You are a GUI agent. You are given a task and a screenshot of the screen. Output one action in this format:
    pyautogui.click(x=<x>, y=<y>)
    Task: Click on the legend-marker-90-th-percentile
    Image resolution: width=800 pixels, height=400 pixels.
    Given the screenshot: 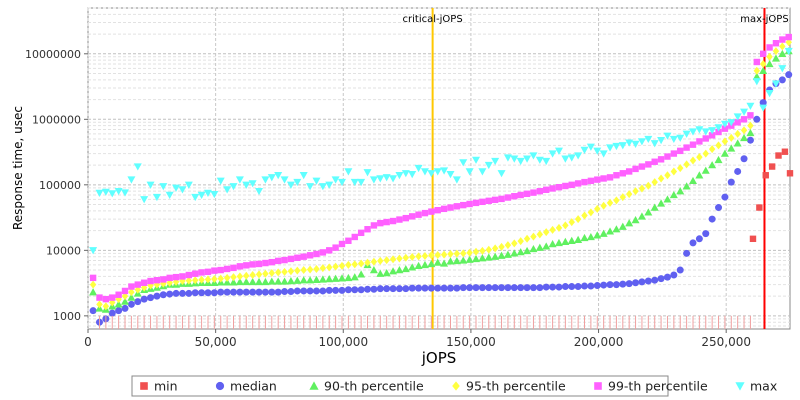 What is the action you would take?
    pyautogui.click(x=314, y=385)
    